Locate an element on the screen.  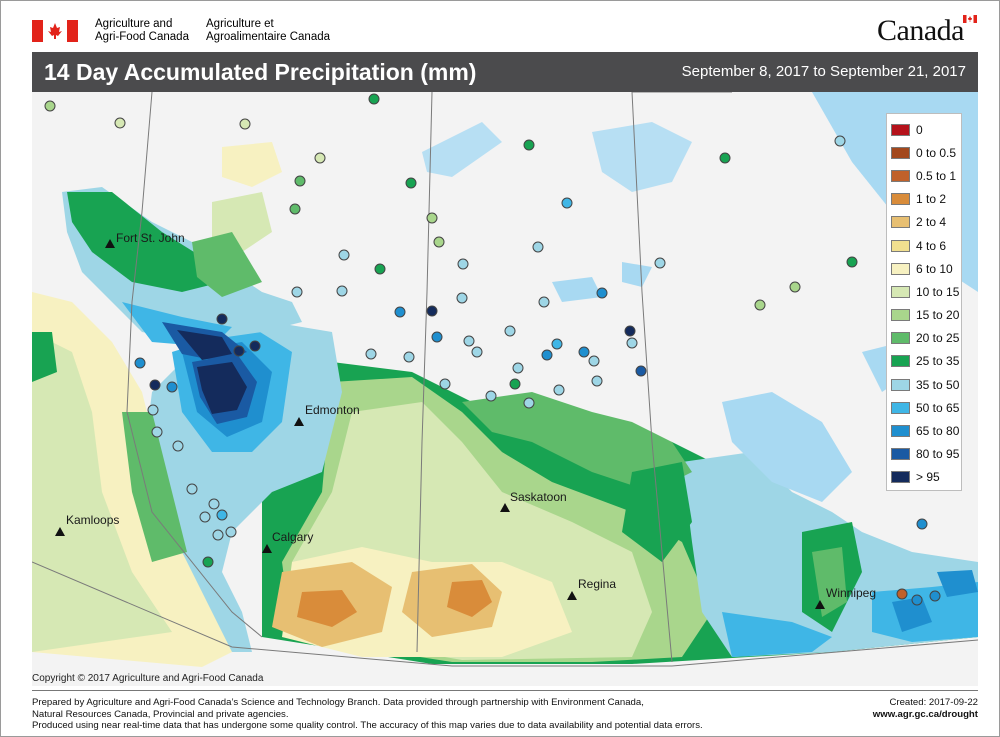
city-label-regina: Regina is located at coordinates (597, 584).